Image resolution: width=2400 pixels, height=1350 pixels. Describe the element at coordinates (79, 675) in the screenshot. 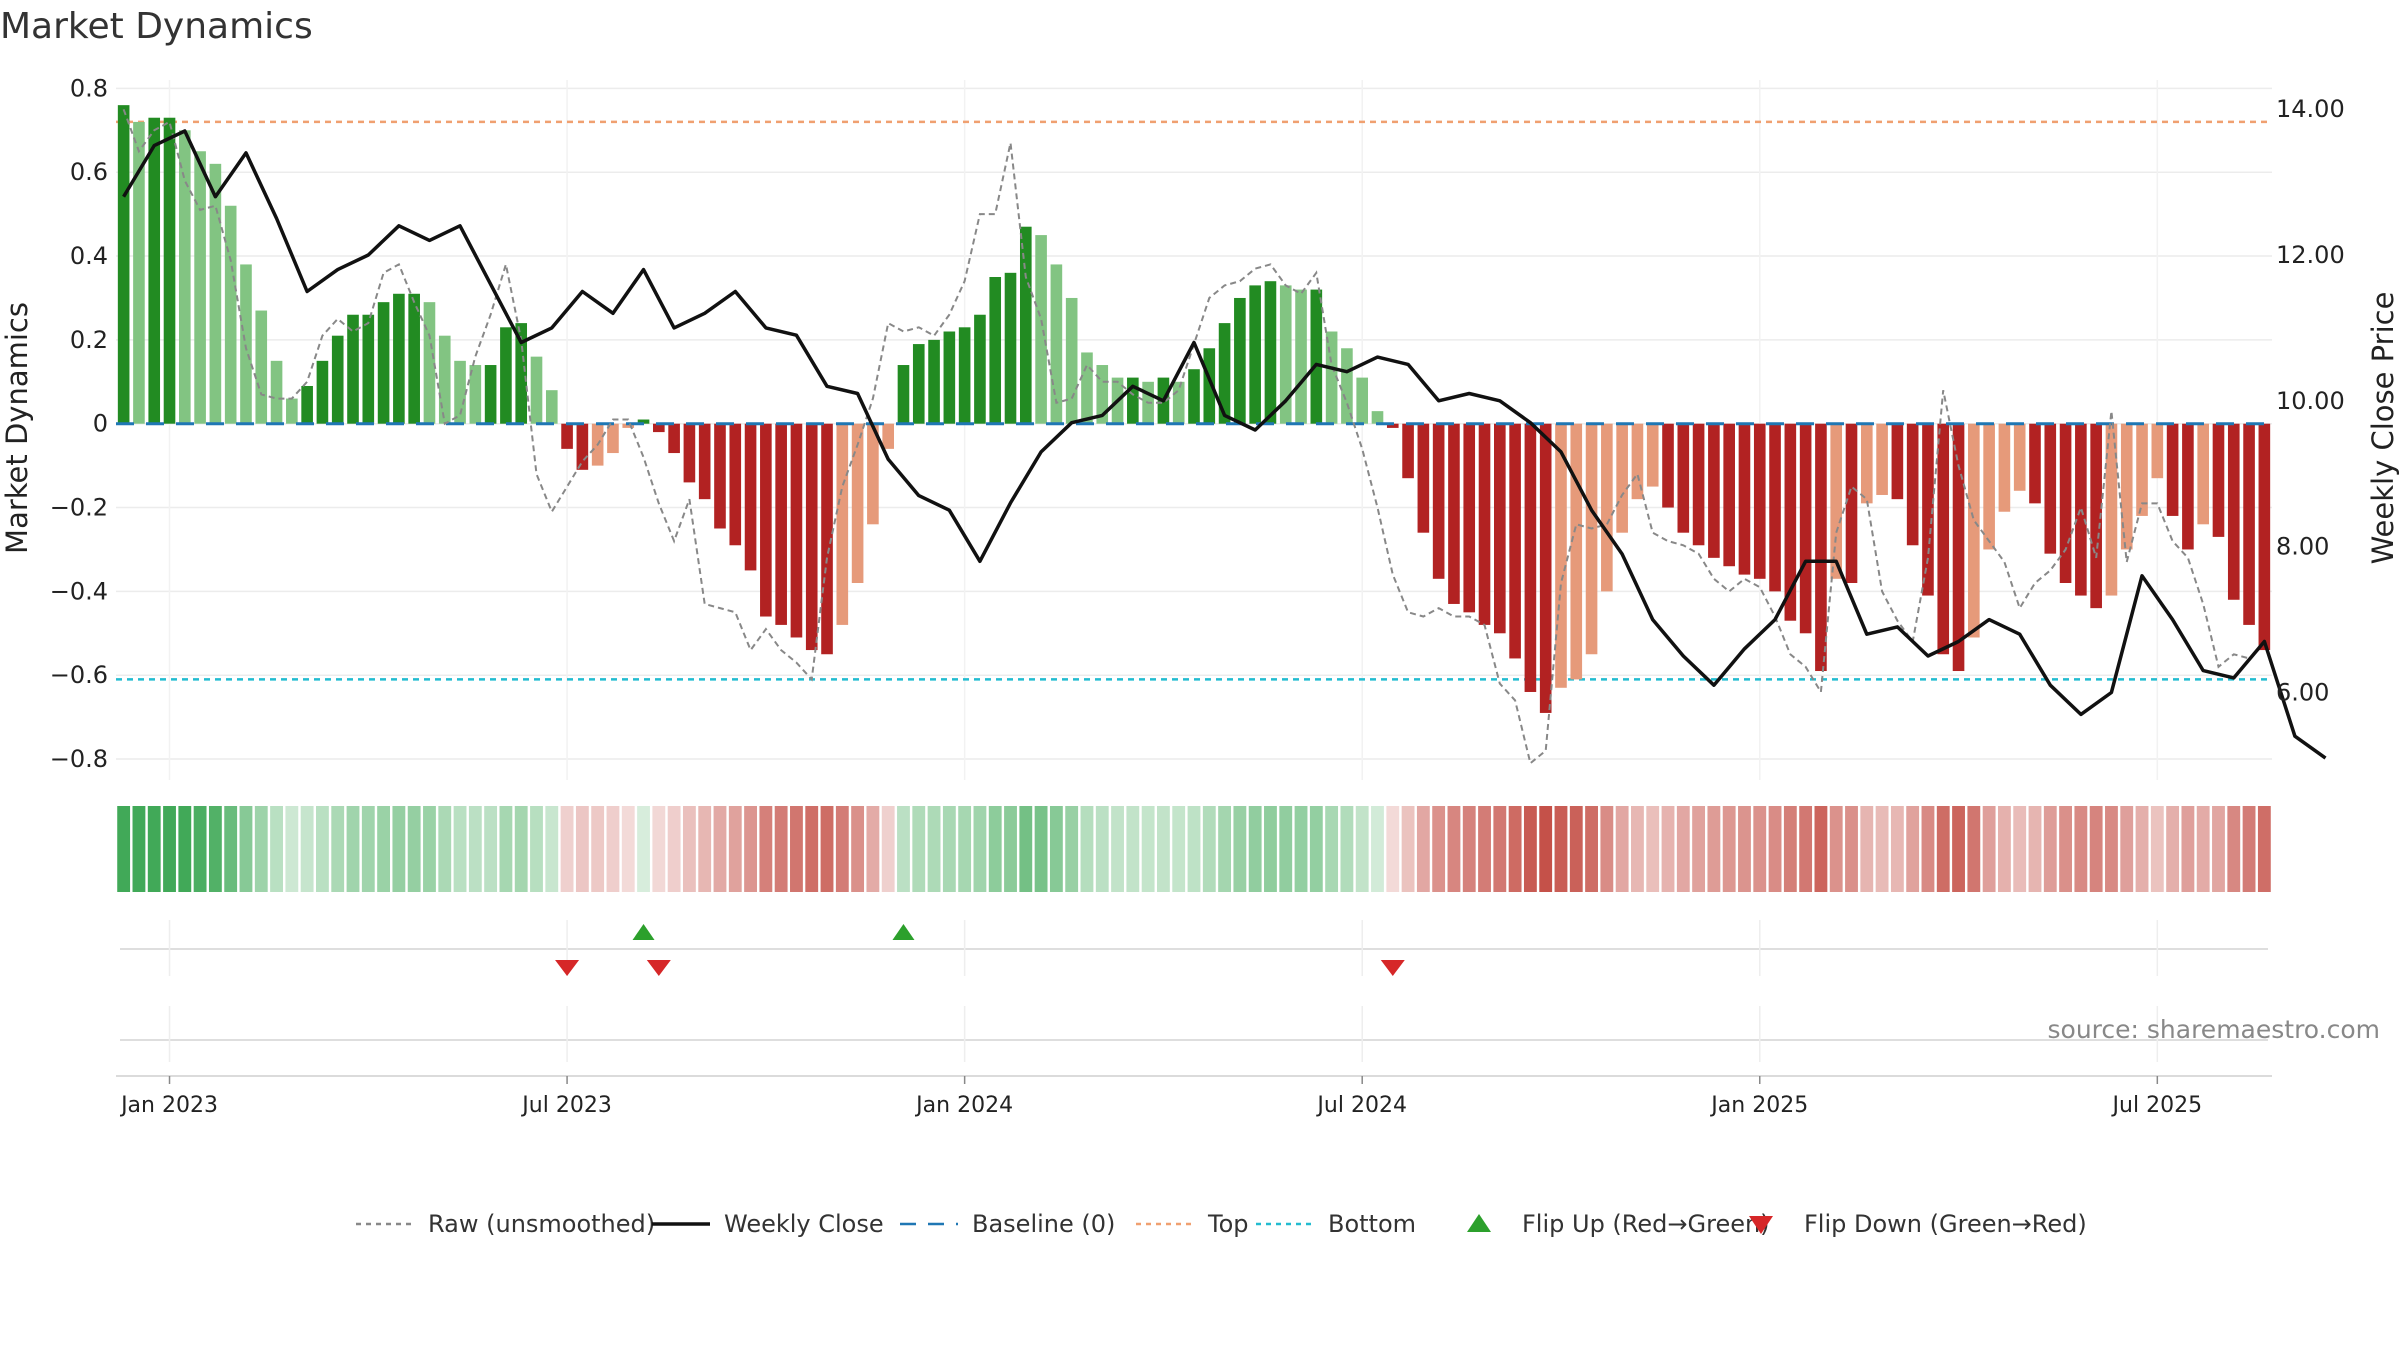

I see `y-tick-label: −0.6` at that location.